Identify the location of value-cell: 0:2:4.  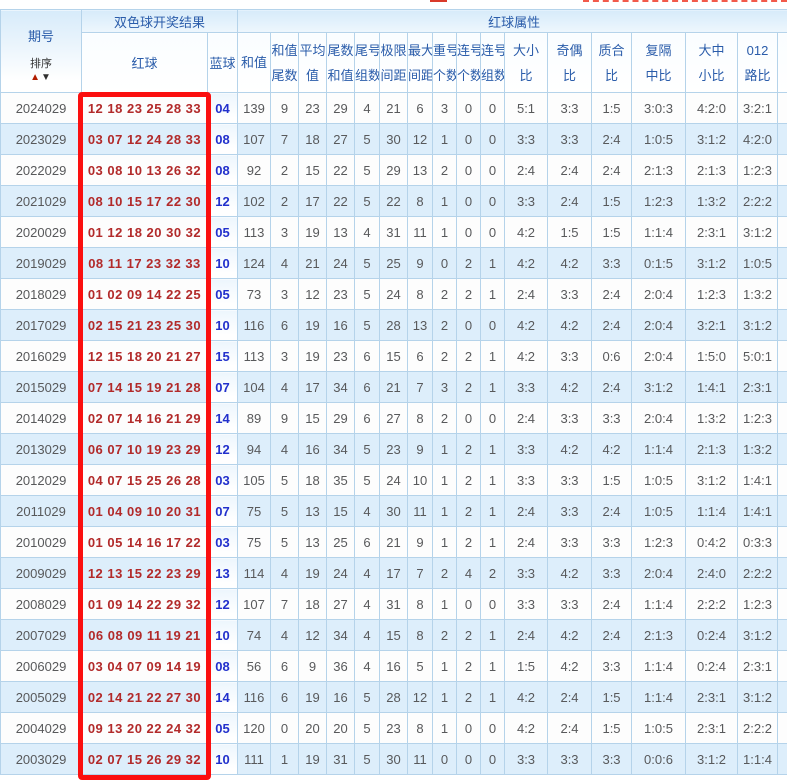
(712, 666).